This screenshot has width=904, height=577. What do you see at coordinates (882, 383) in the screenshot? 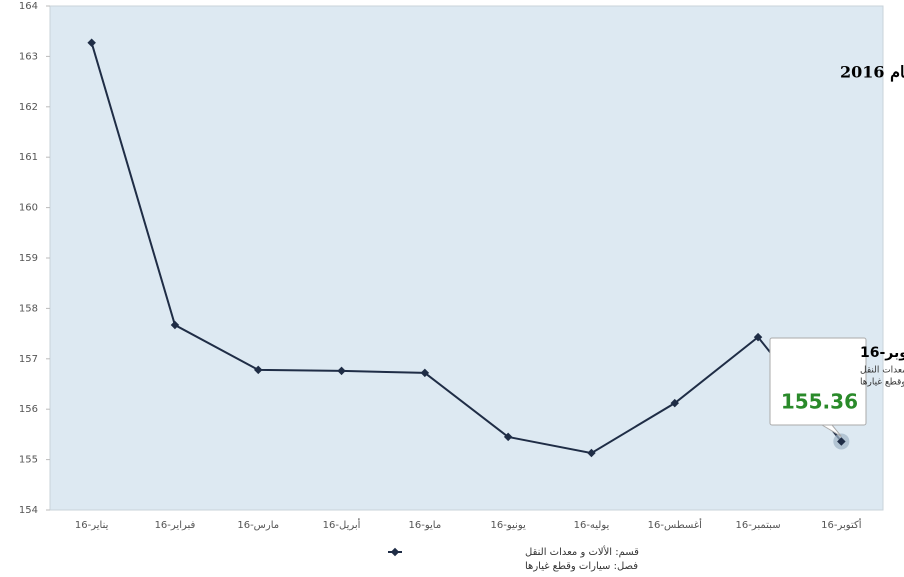
I see `tooltip-subtitle: فصل: سيارات وقطع غيارها` at bounding box center [882, 383].